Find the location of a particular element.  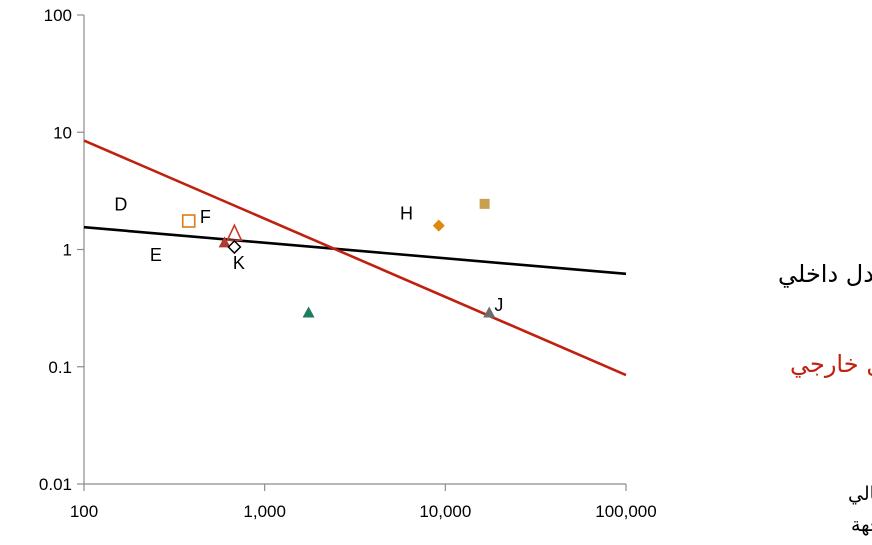

series-label: معدل خارجي is located at coordinates (831, 364).